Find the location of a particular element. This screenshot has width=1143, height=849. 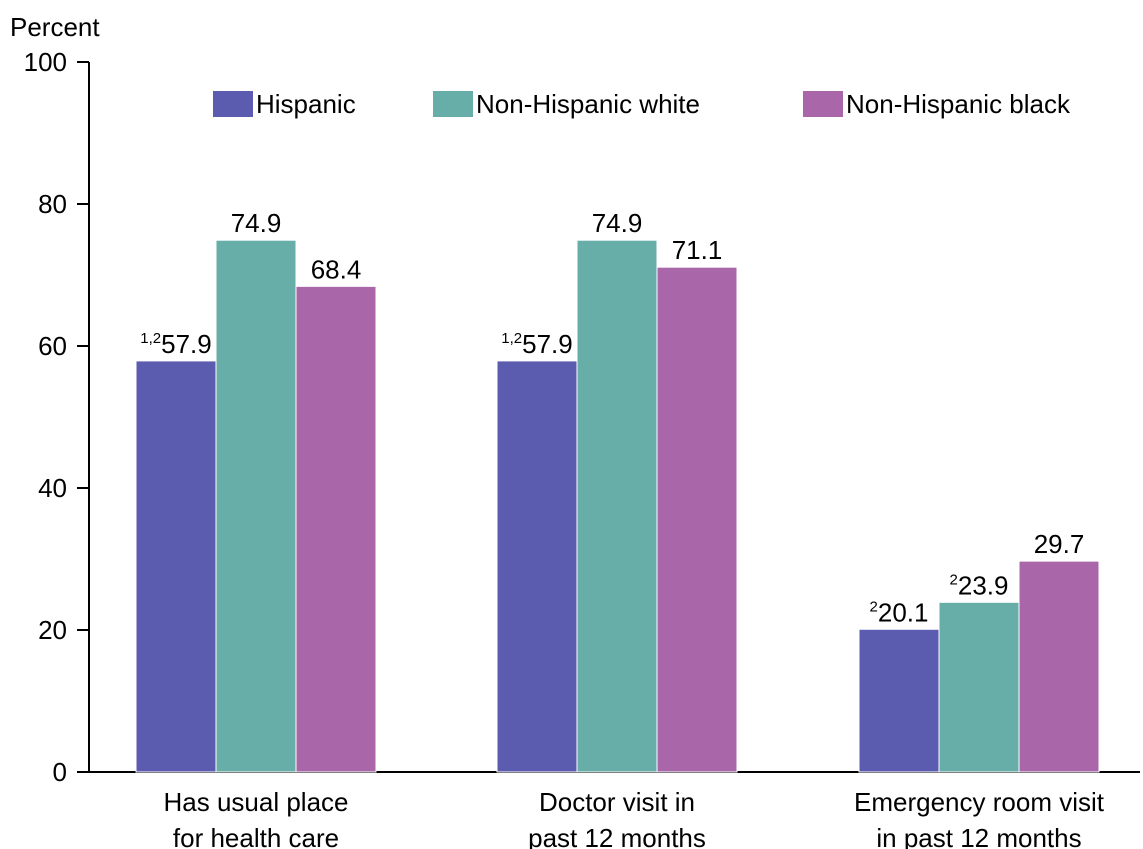

y-tick-label: 80 is located at coordinates (52, 204).